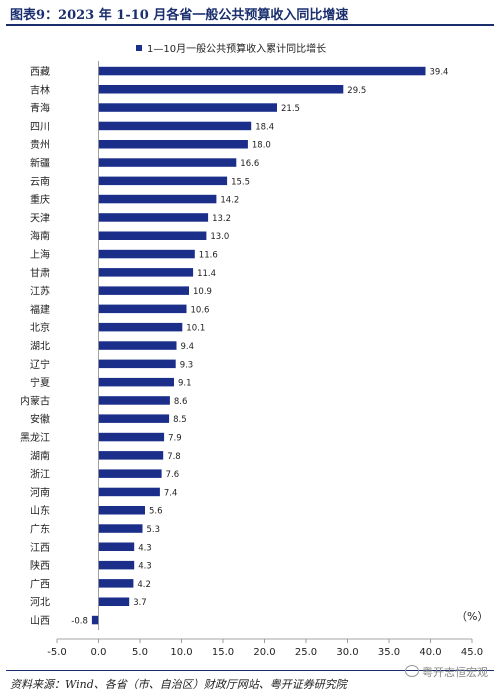  What do you see at coordinates (40, 584) in the screenshot?
I see `category-label: 广西` at bounding box center [40, 584].